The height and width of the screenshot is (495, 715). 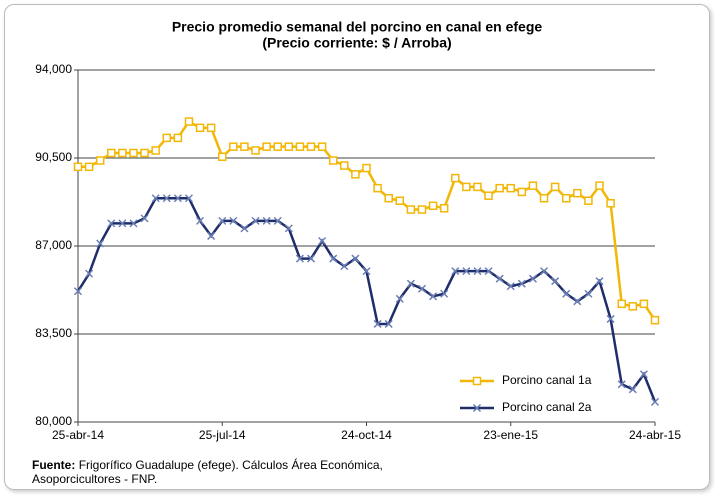 I want to click on source-text: Asoporcicultores - FNP., so click(x=95, y=479).